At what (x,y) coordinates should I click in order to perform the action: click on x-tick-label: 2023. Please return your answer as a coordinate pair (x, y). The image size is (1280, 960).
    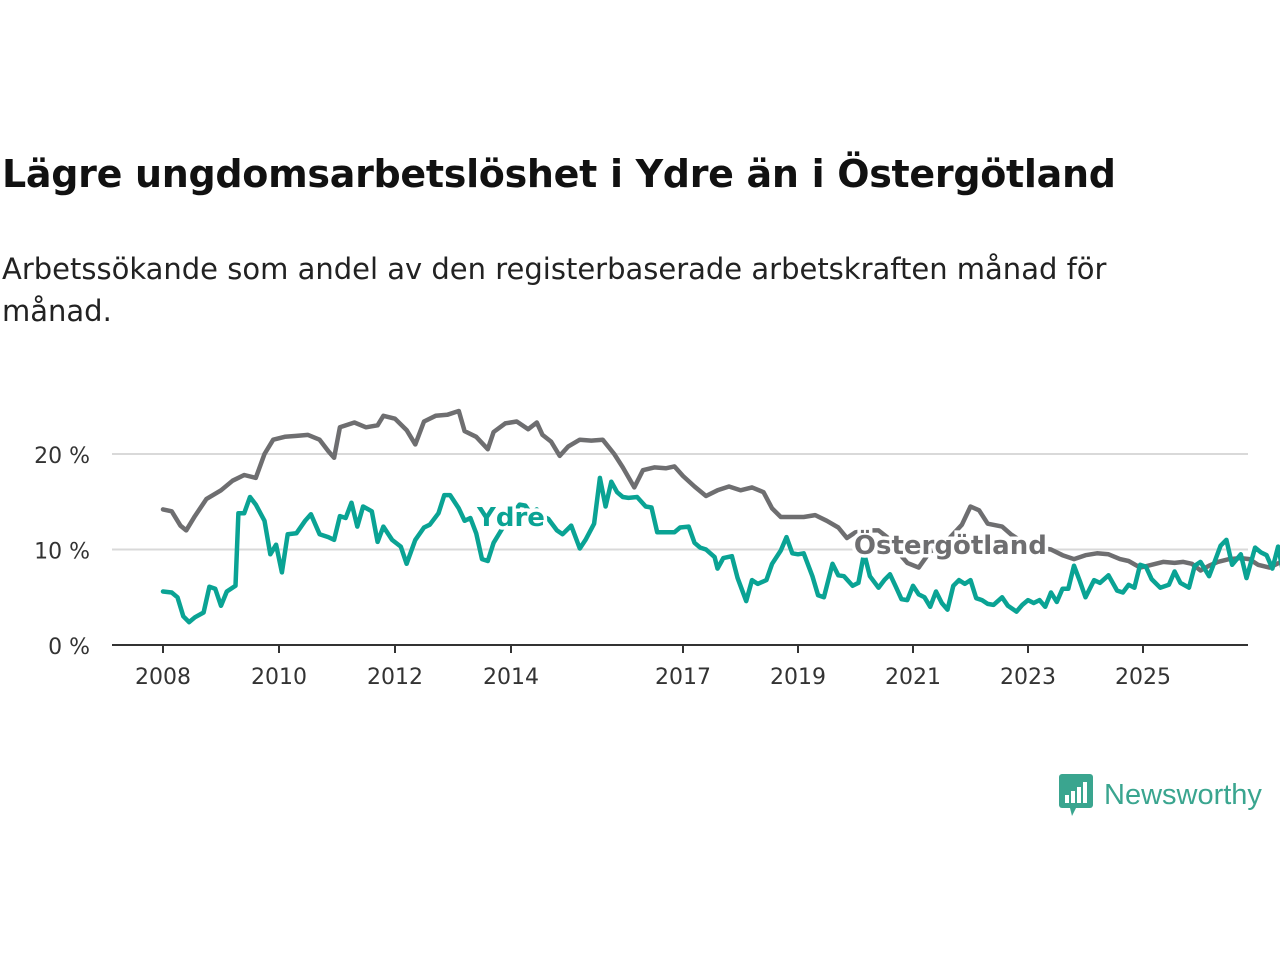
    Looking at the image, I should click on (1028, 677).